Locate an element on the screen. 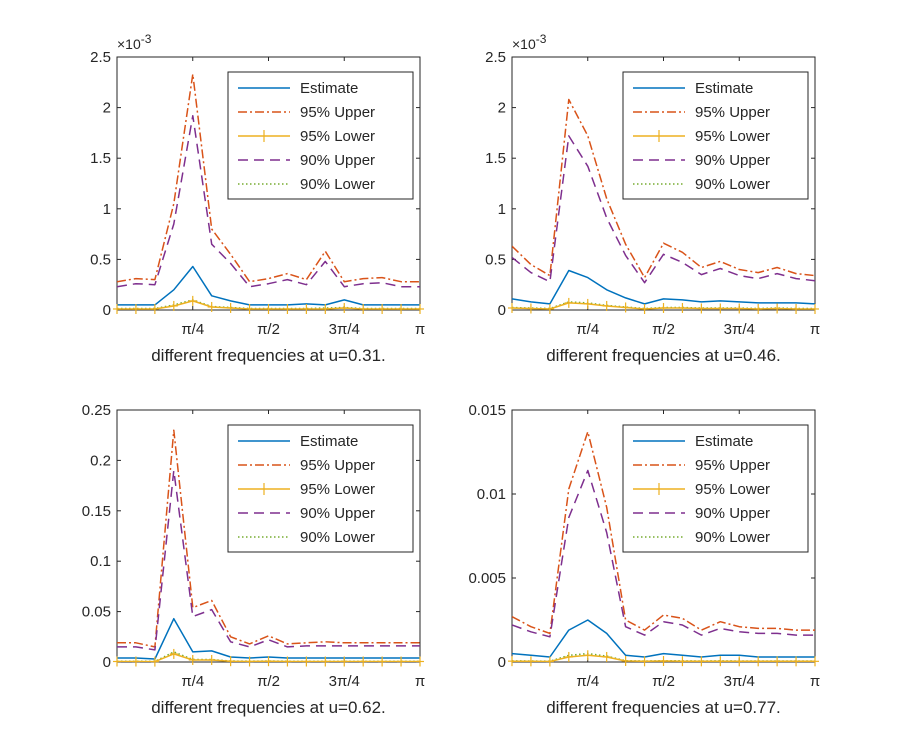 This screenshot has width=900, height=743. x-axis-label: different frequencies at u=0.62. is located at coordinates (268, 707).